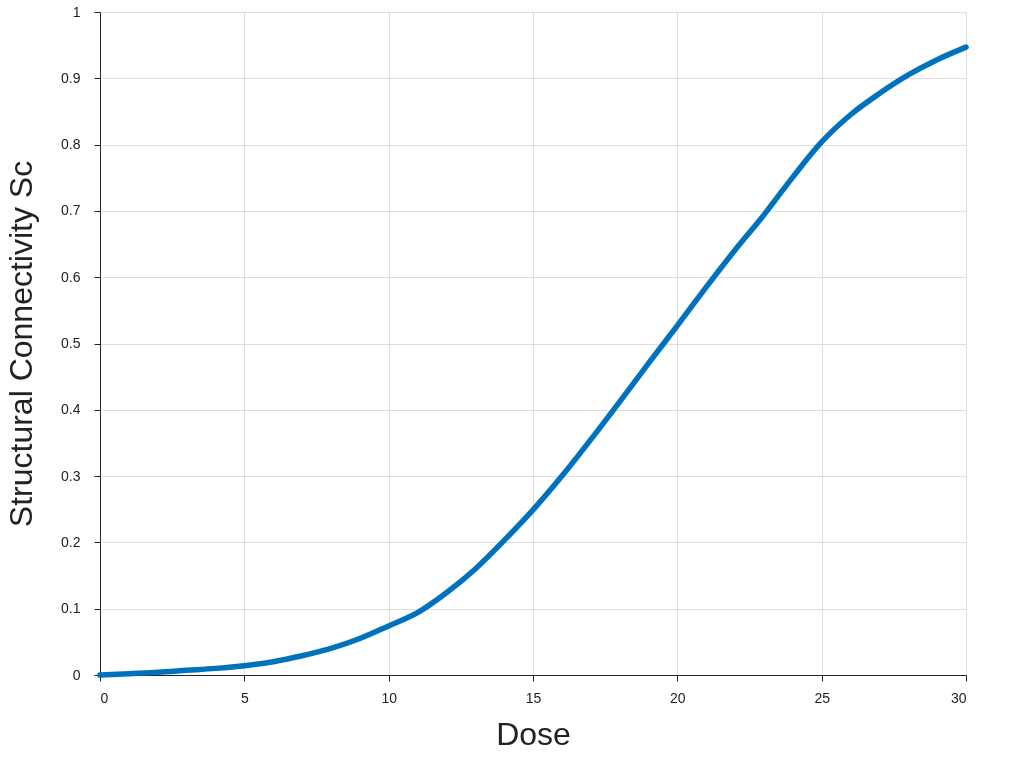 Image resolution: width=1033 pixels, height=772 pixels. What do you see at coordinates (678, 697) in the screenshot?
I see `x-tick-label: 20` at bounding box center [678, 697].